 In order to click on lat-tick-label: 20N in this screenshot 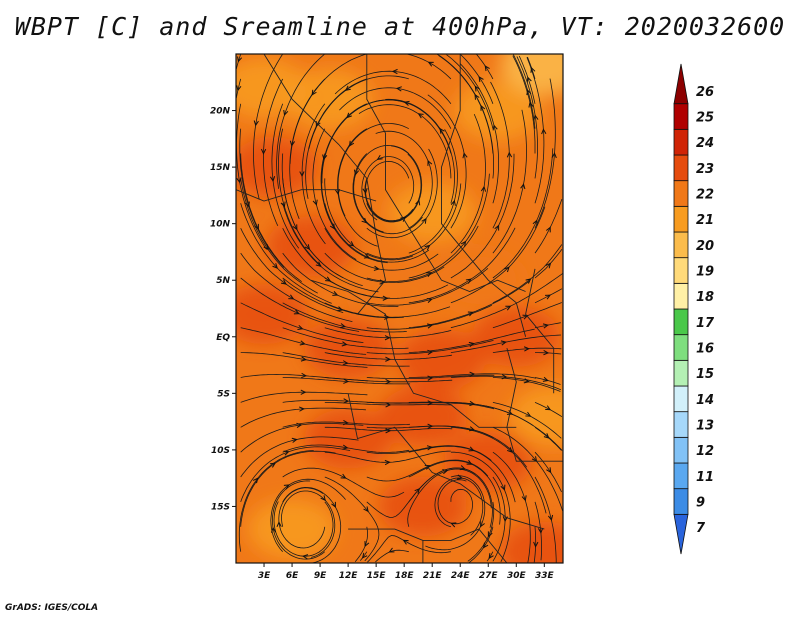, I will do `click(220, 112)`.